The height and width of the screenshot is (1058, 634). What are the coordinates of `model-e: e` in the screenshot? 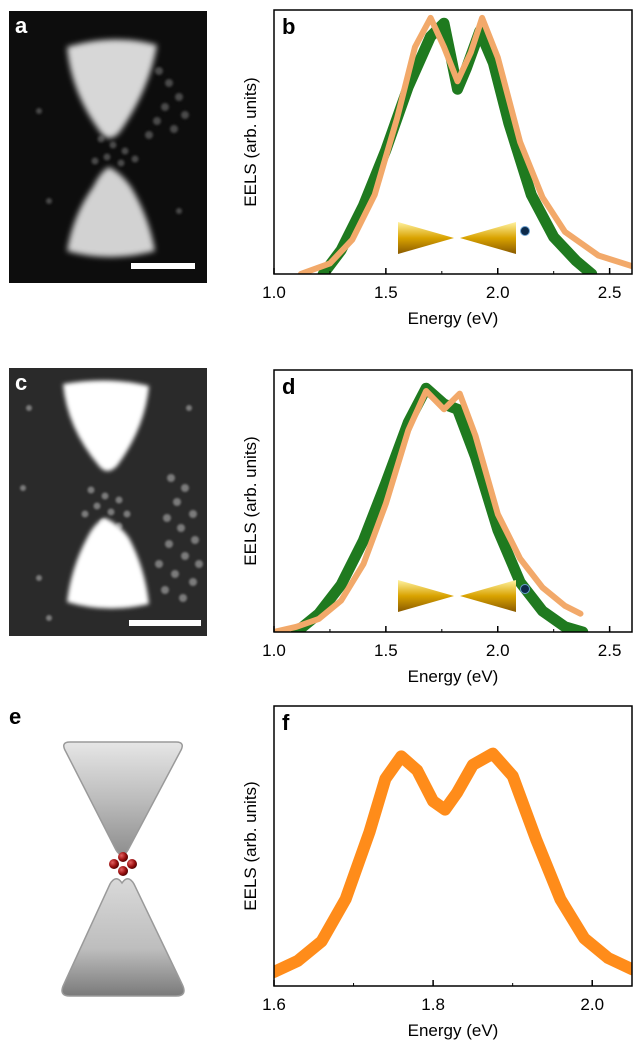 It's located at (120, 870).